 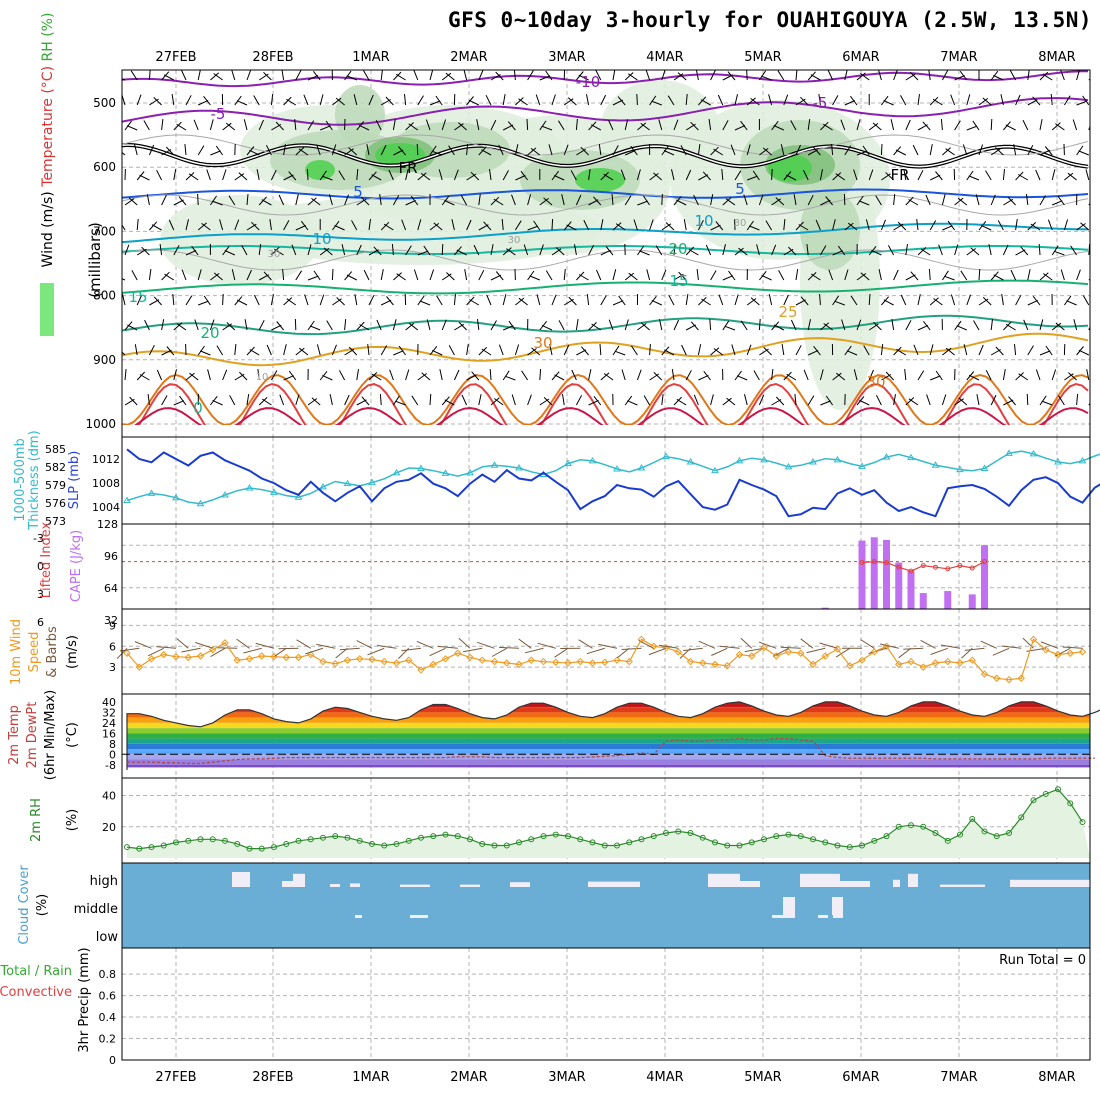 I want to click on temp-label: 2m Temp, so click(x=14, y=735).